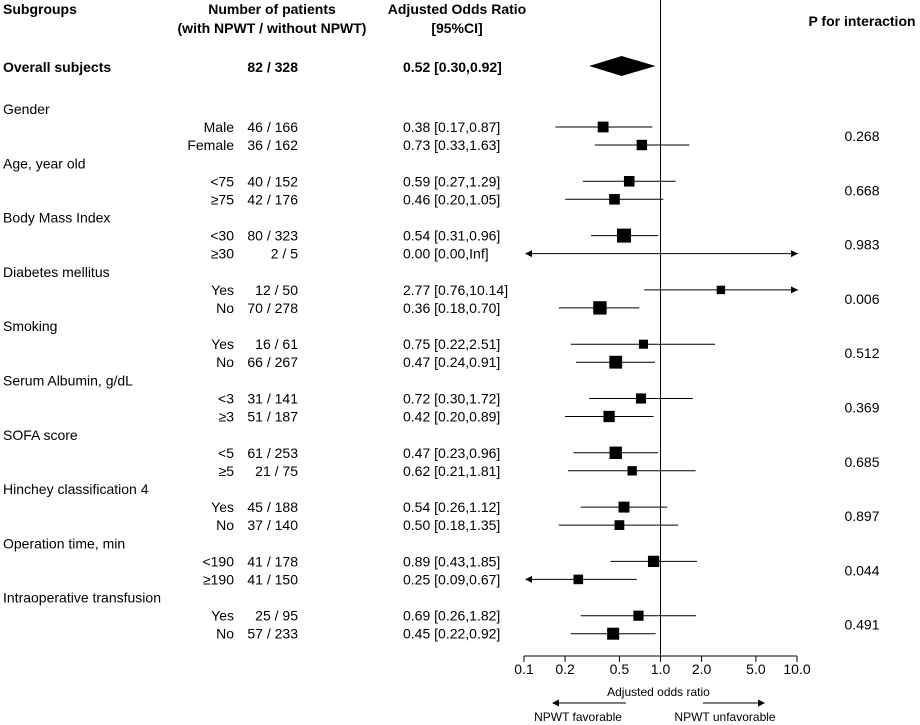  Describe the element at coordinates (40, 9) in the screenshot. I see `header-subgroups: Subgroups` at that location.